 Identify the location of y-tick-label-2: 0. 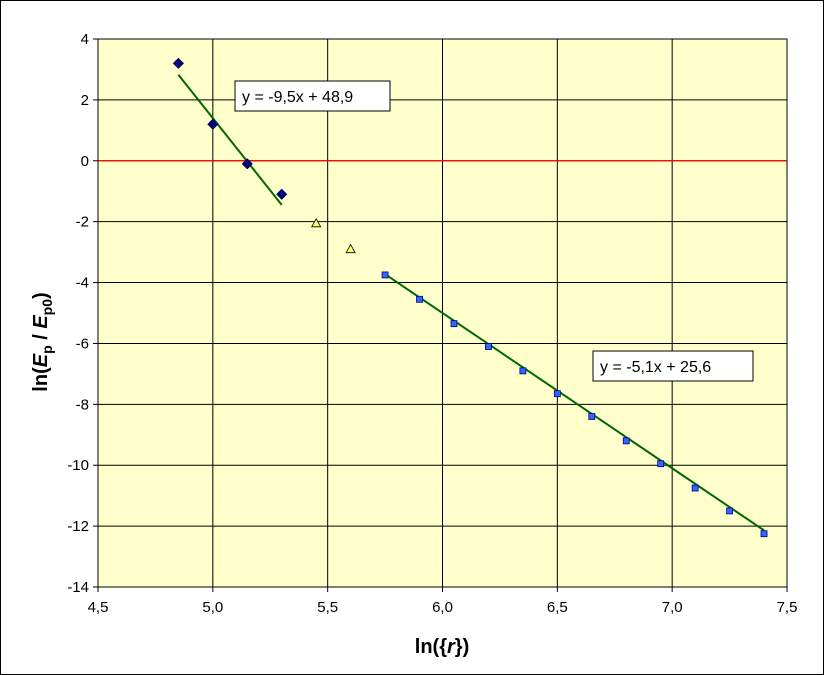
(85, 161).